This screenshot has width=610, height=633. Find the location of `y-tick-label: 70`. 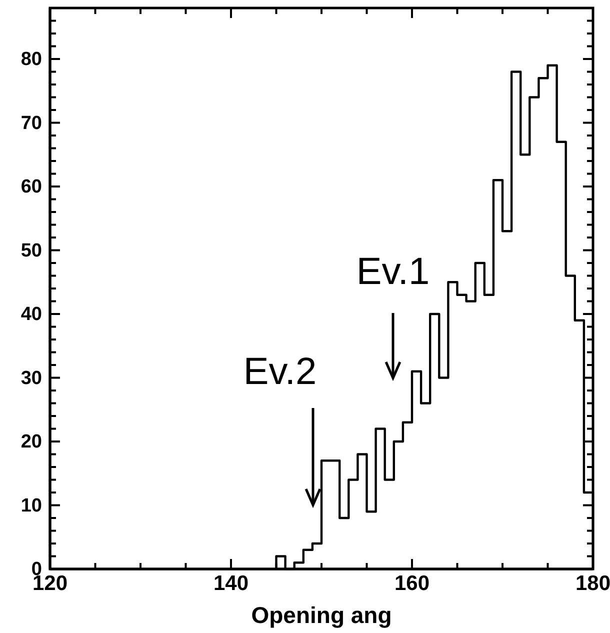

y-tick-label: 70 is located at coordinates (31, 123).